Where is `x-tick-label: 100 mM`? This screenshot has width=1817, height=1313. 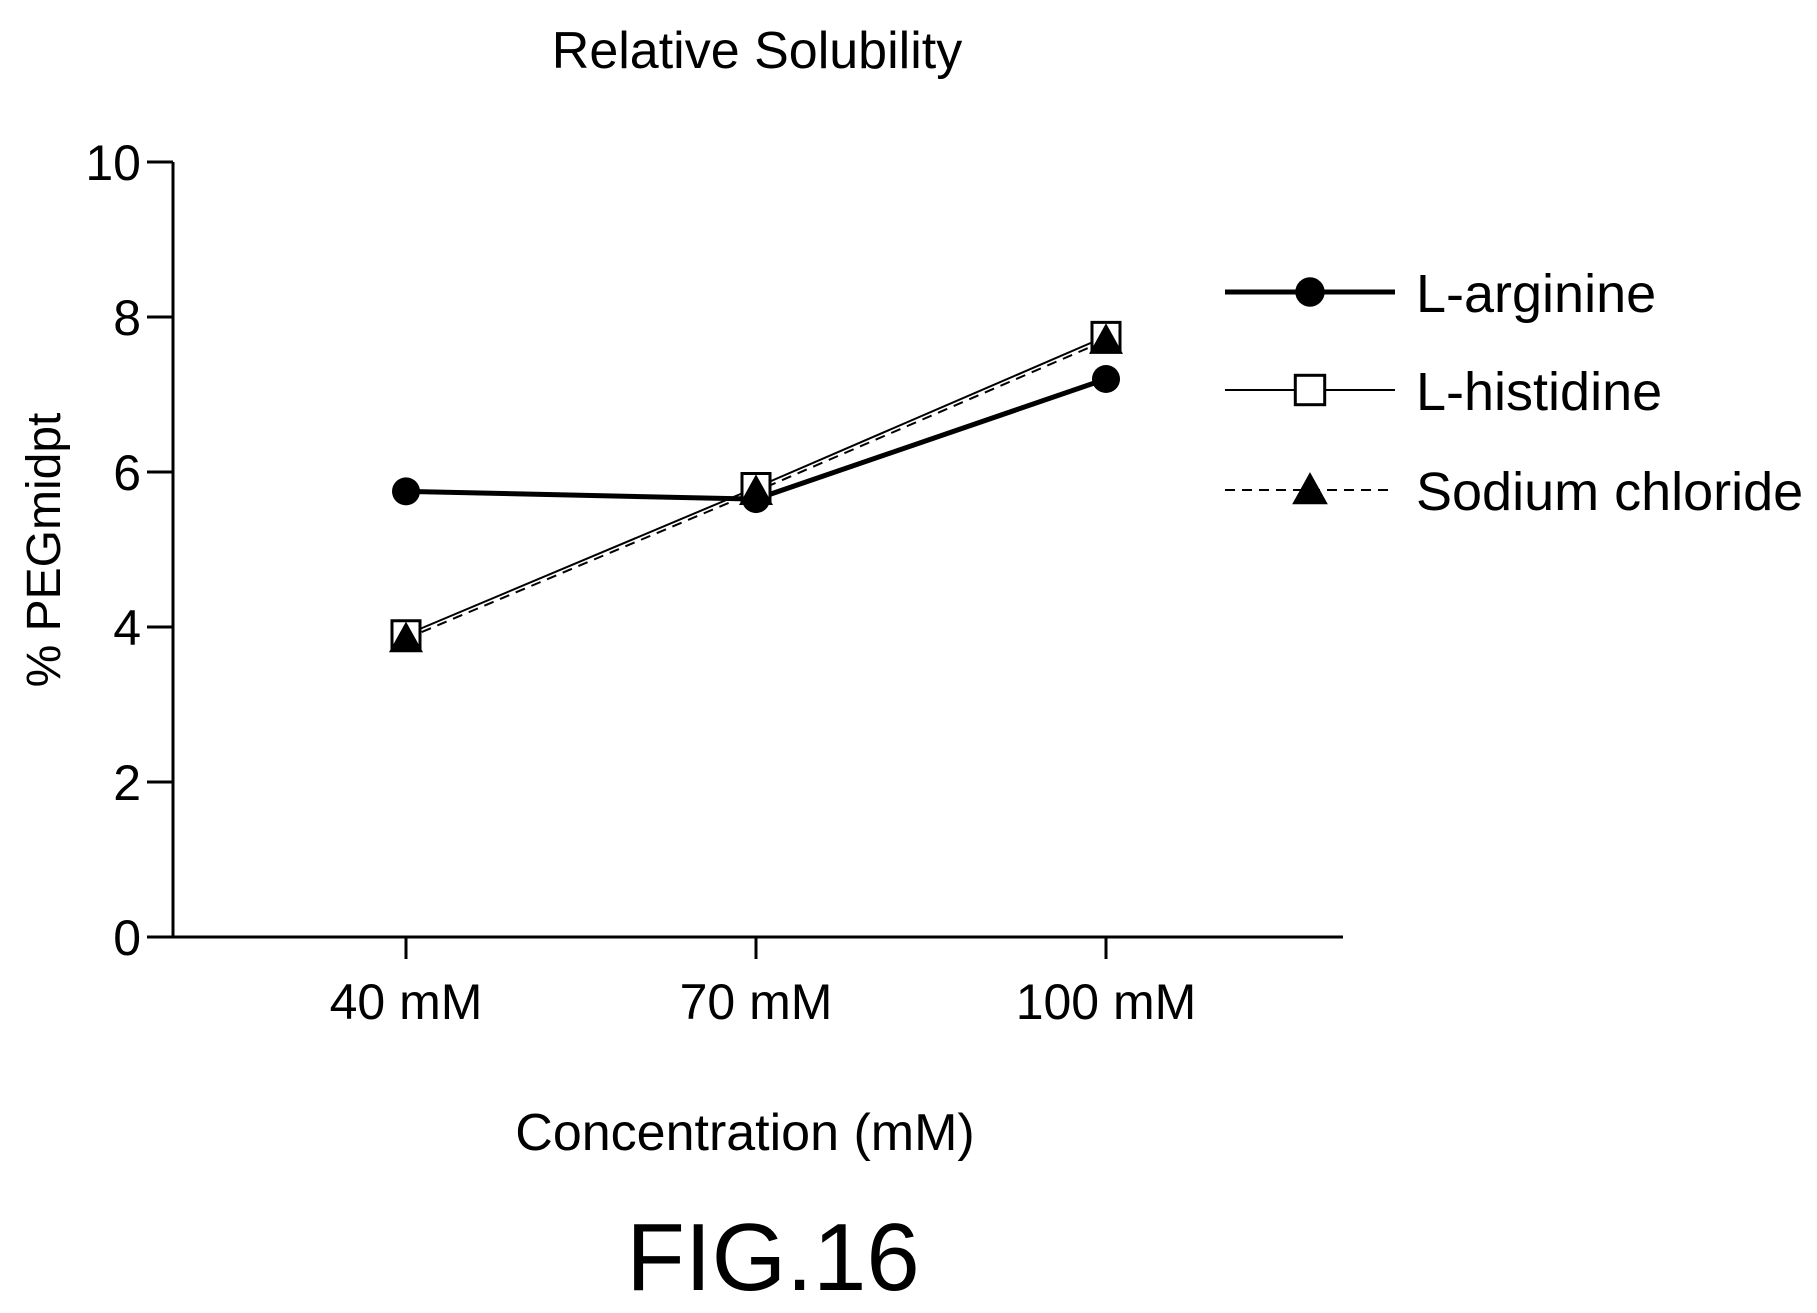 x-tick-label: 100 mM is located at coordinates (1106, 1002).